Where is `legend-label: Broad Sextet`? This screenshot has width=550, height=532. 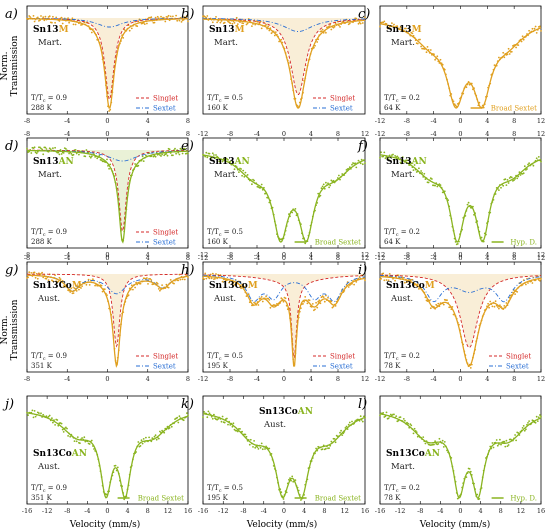 legend-label: Broad Sextet is located at coordinates (514, 109).